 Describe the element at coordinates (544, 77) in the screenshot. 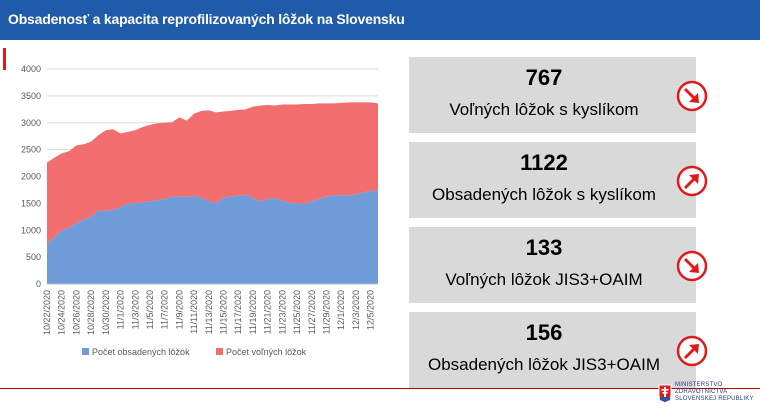

I see `stat-value: 767` at that location.